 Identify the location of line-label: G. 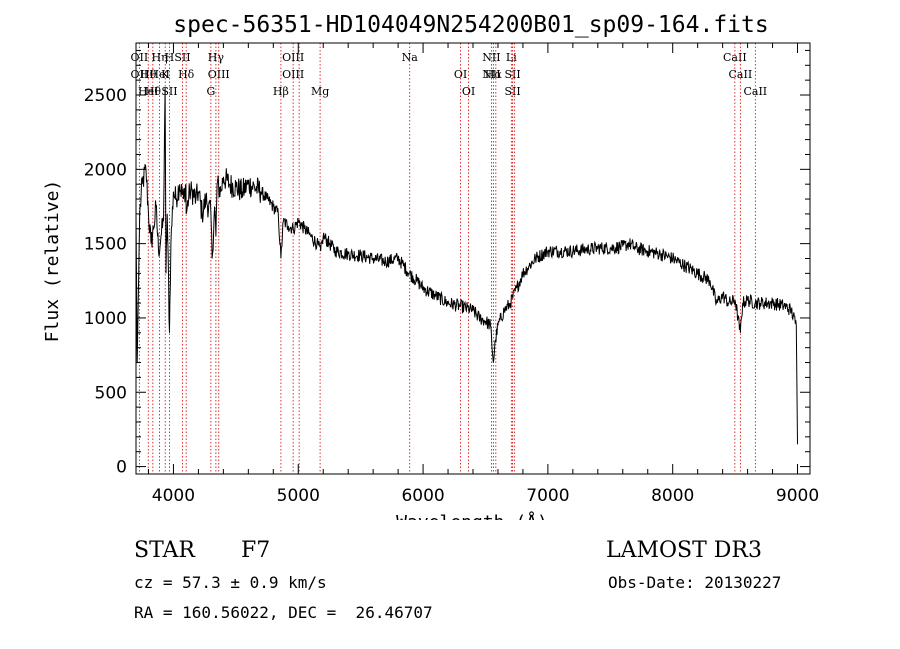
(210, 91).